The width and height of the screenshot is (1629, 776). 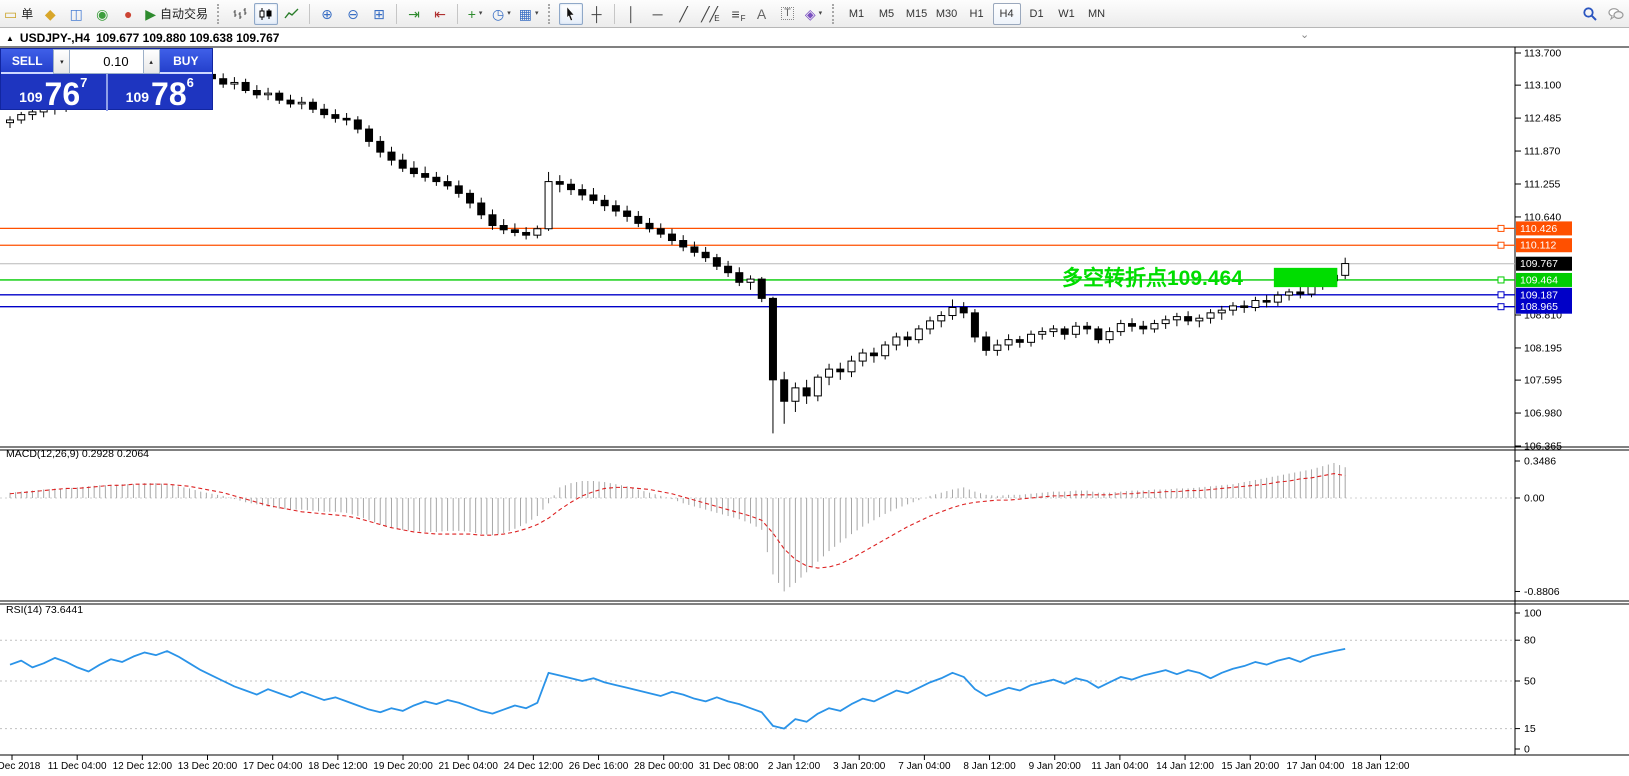 I want to click on timeframe-button-m1: M1, so click(x=856, y=13).